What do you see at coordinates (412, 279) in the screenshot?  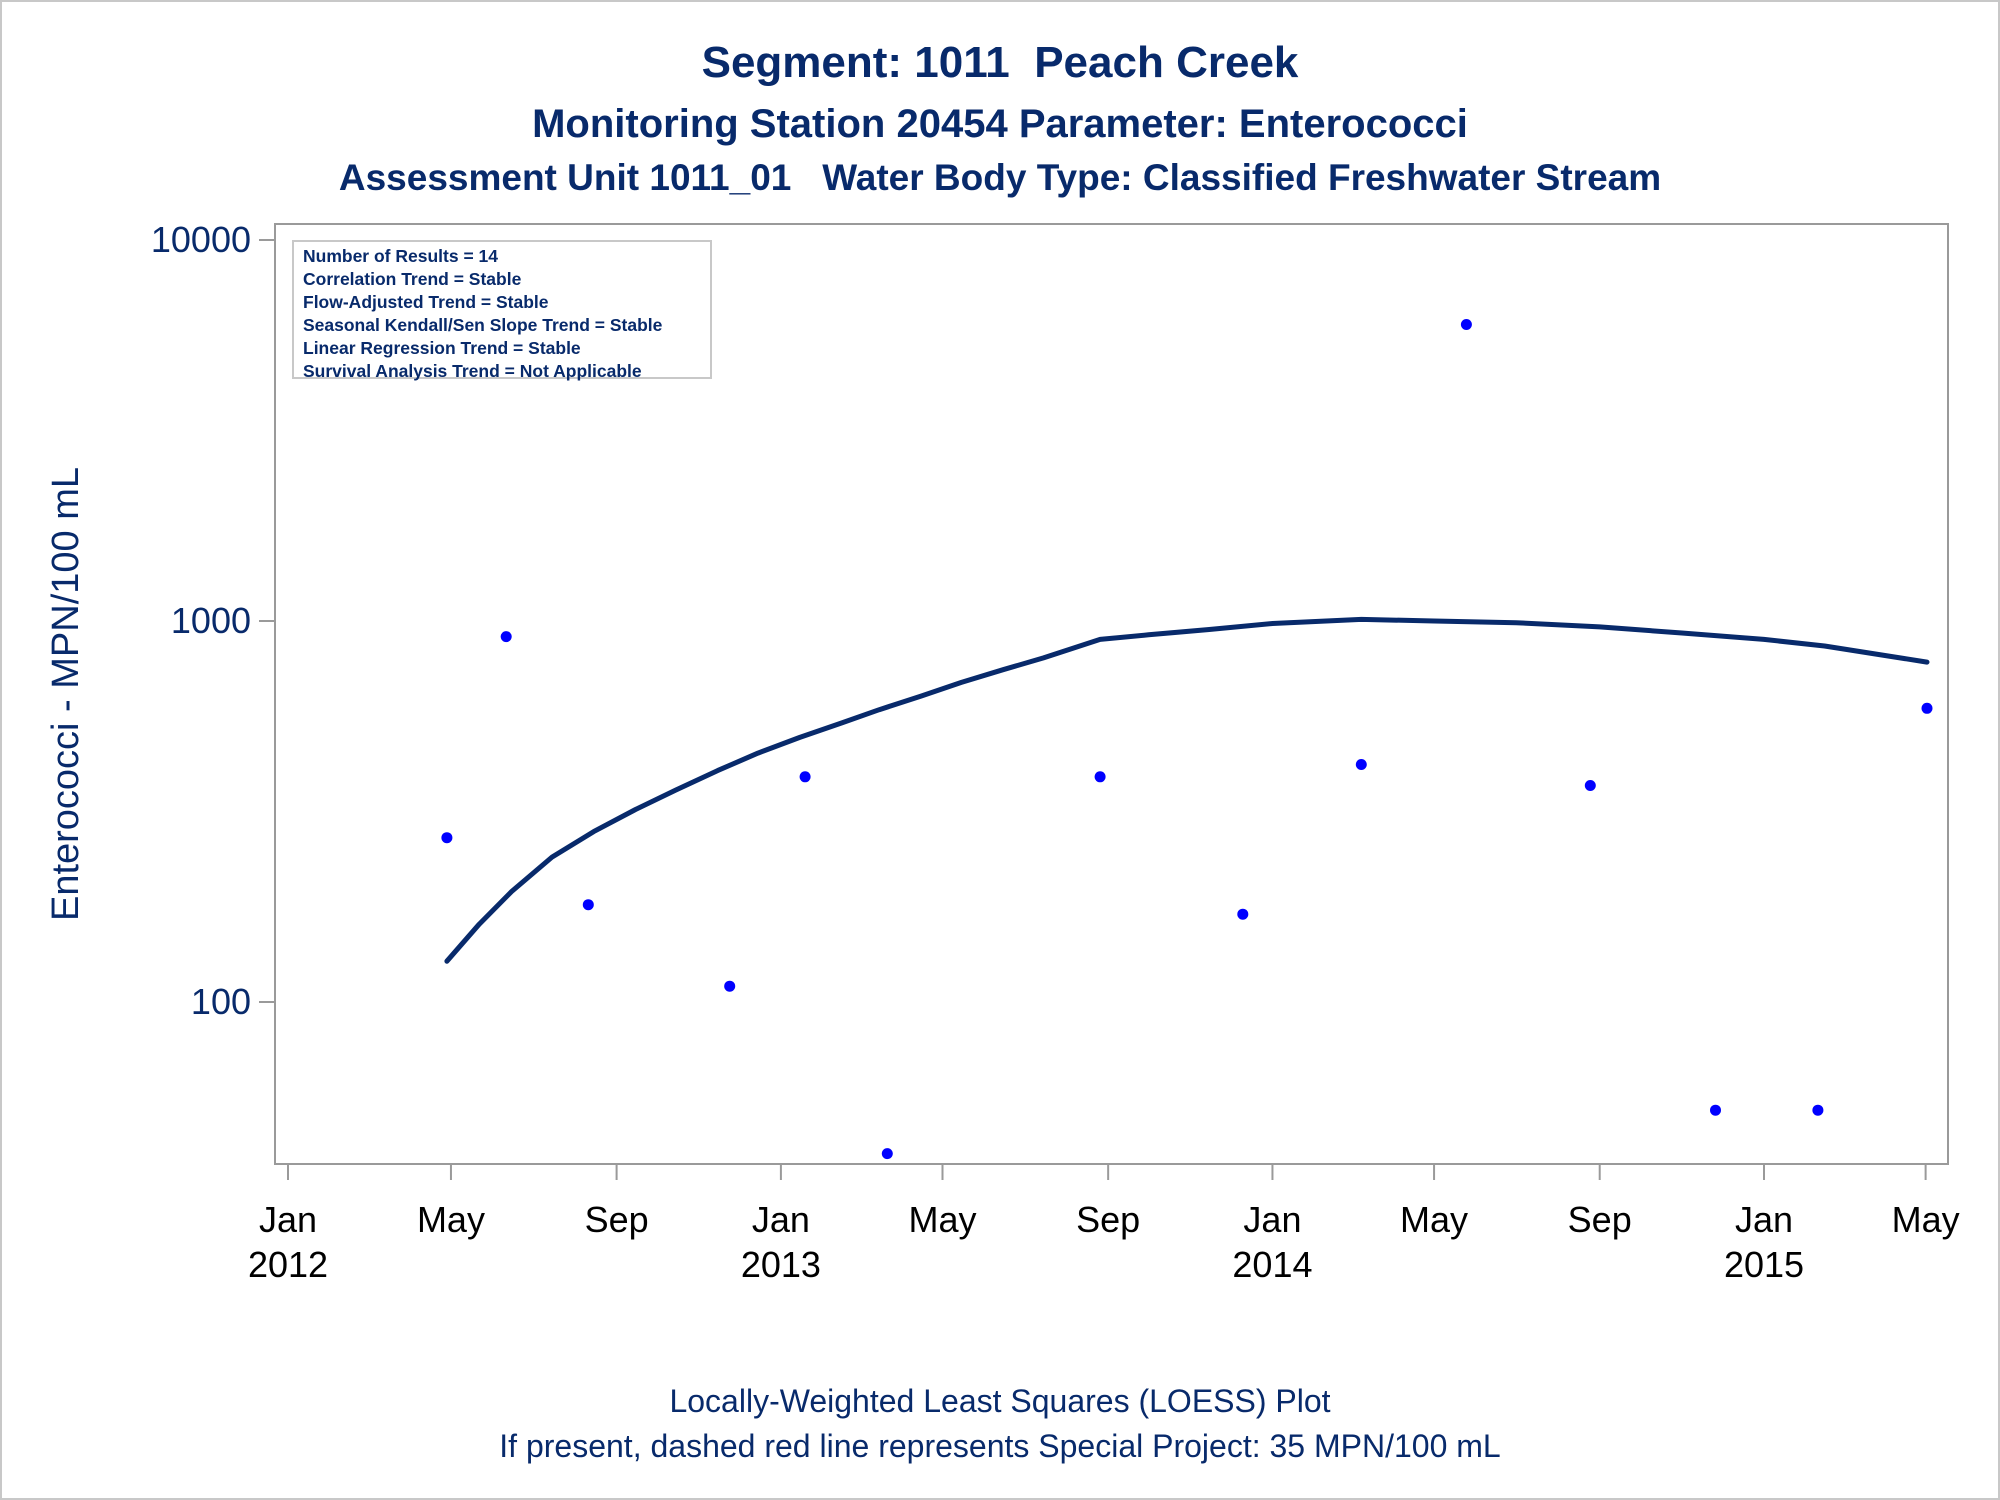 I see `inset-line-correlation: Correlation Trend = Stable` at bounding box center [412, 279].